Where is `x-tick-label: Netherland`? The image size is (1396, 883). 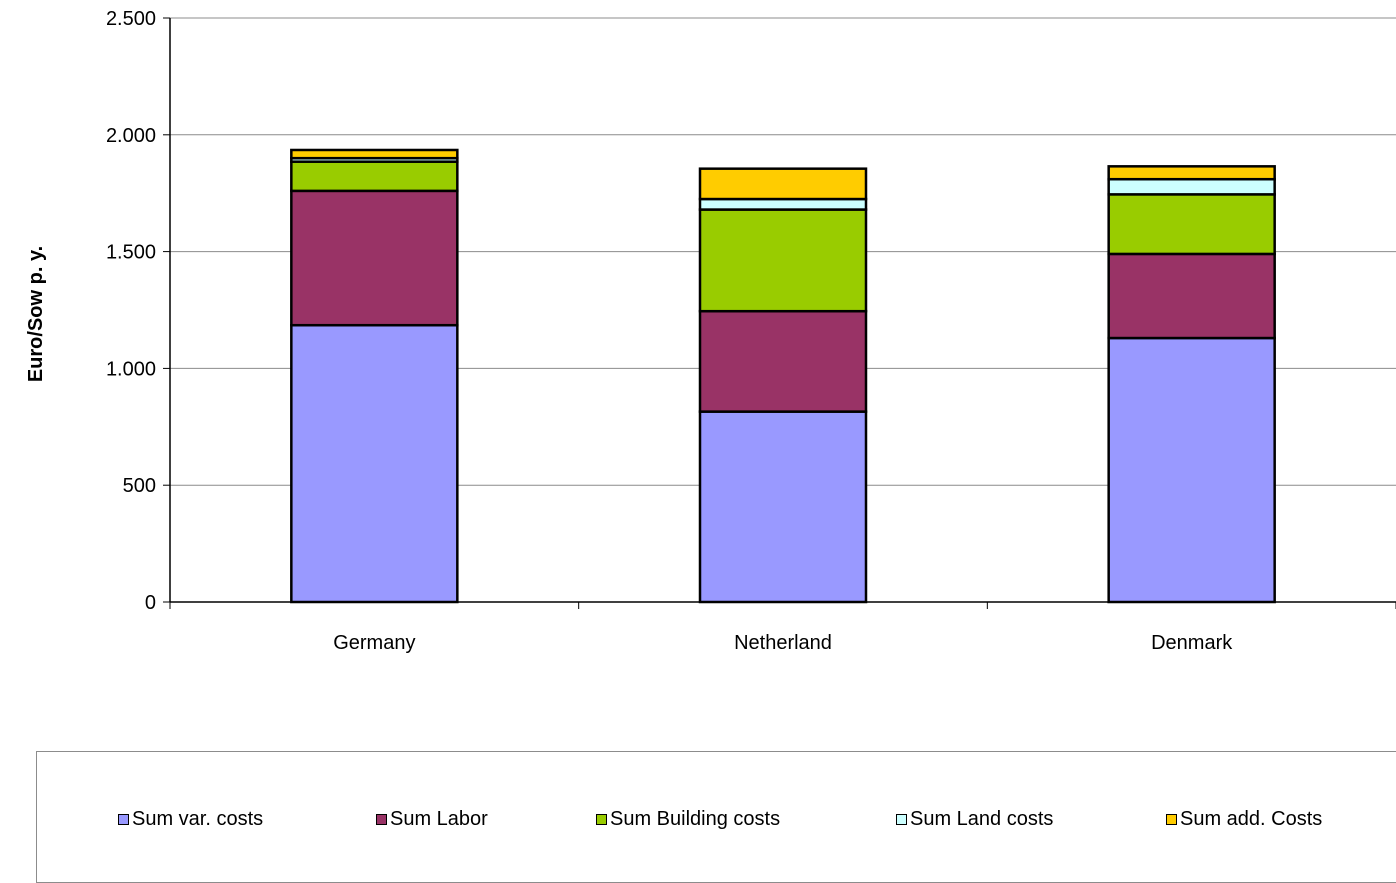 x-tick-label: Netherland is located at coordinates (783, 643).